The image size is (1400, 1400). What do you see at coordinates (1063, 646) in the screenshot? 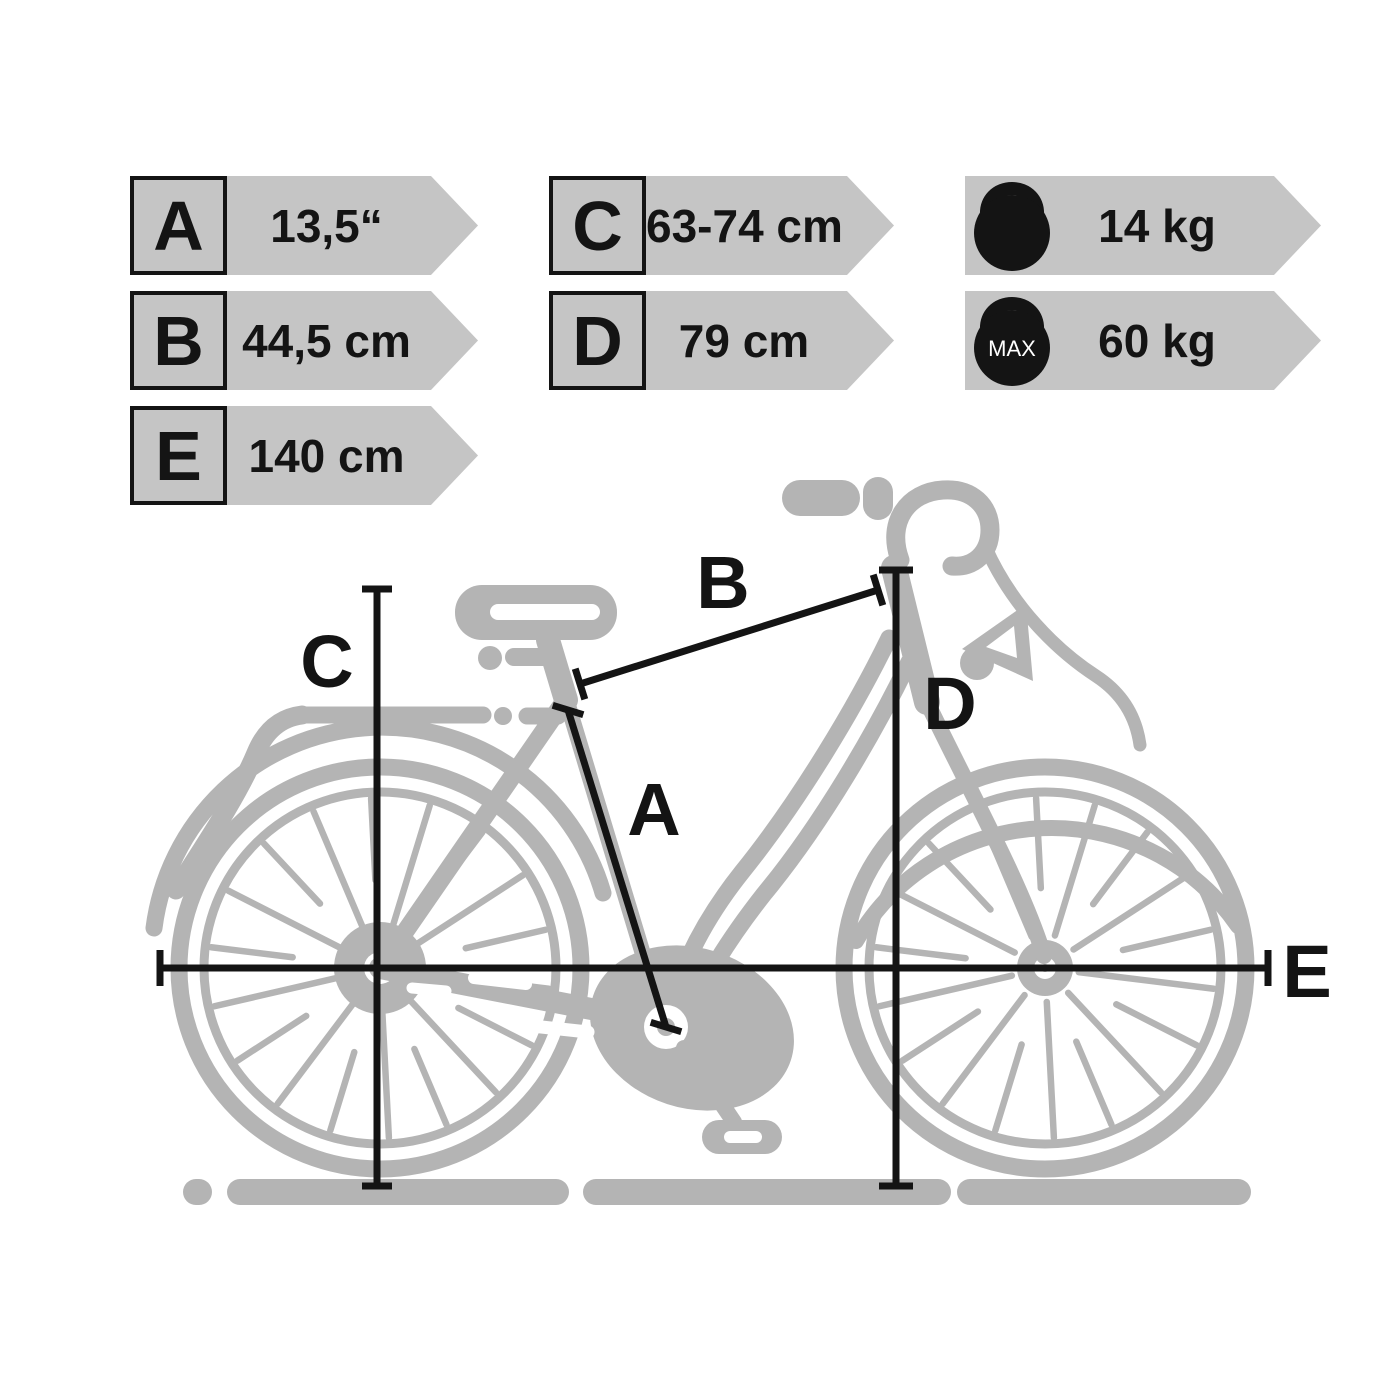
I see `brake-cable` at bounding box center [1063, 646].